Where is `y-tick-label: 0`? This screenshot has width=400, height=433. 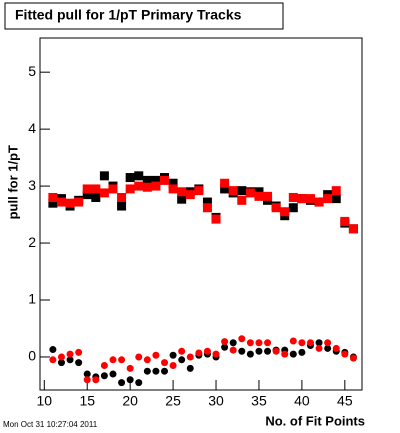
y-tick-label: 0 is located at coordinates (32, 356).